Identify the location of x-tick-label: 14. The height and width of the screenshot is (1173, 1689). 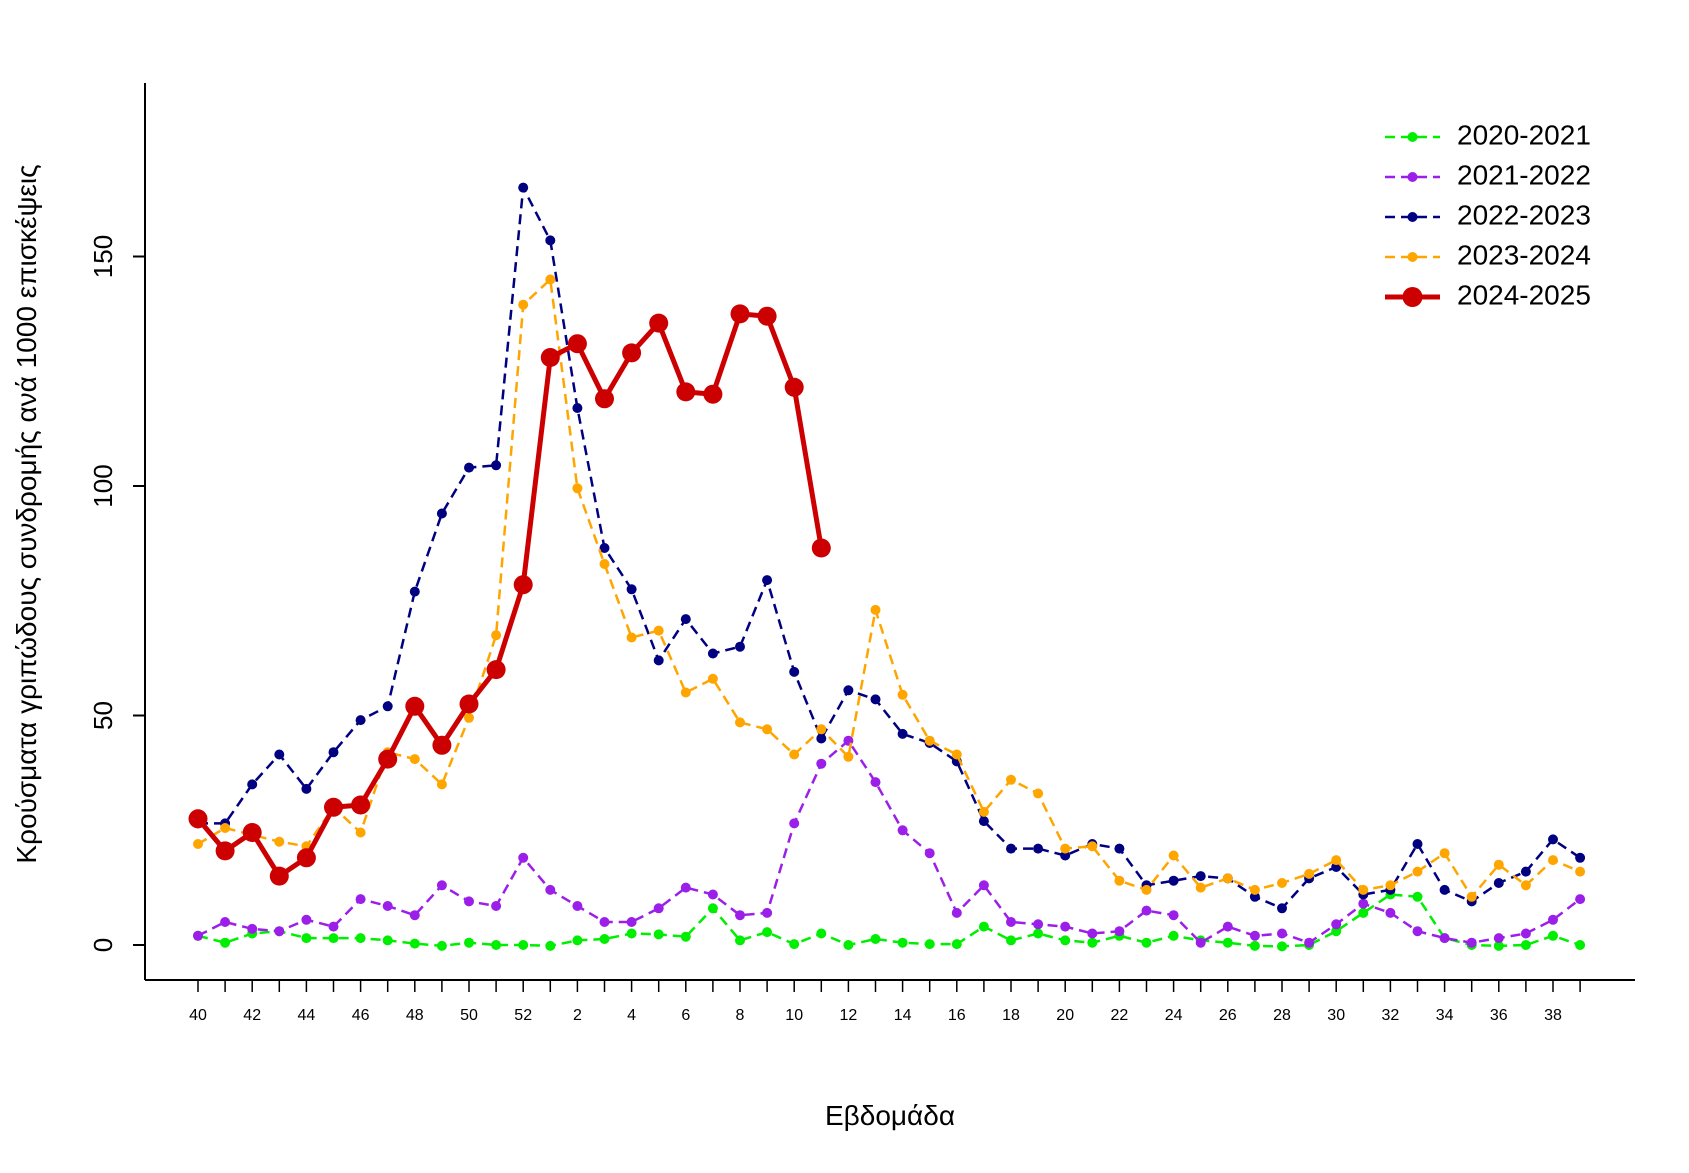
(903, 1015).